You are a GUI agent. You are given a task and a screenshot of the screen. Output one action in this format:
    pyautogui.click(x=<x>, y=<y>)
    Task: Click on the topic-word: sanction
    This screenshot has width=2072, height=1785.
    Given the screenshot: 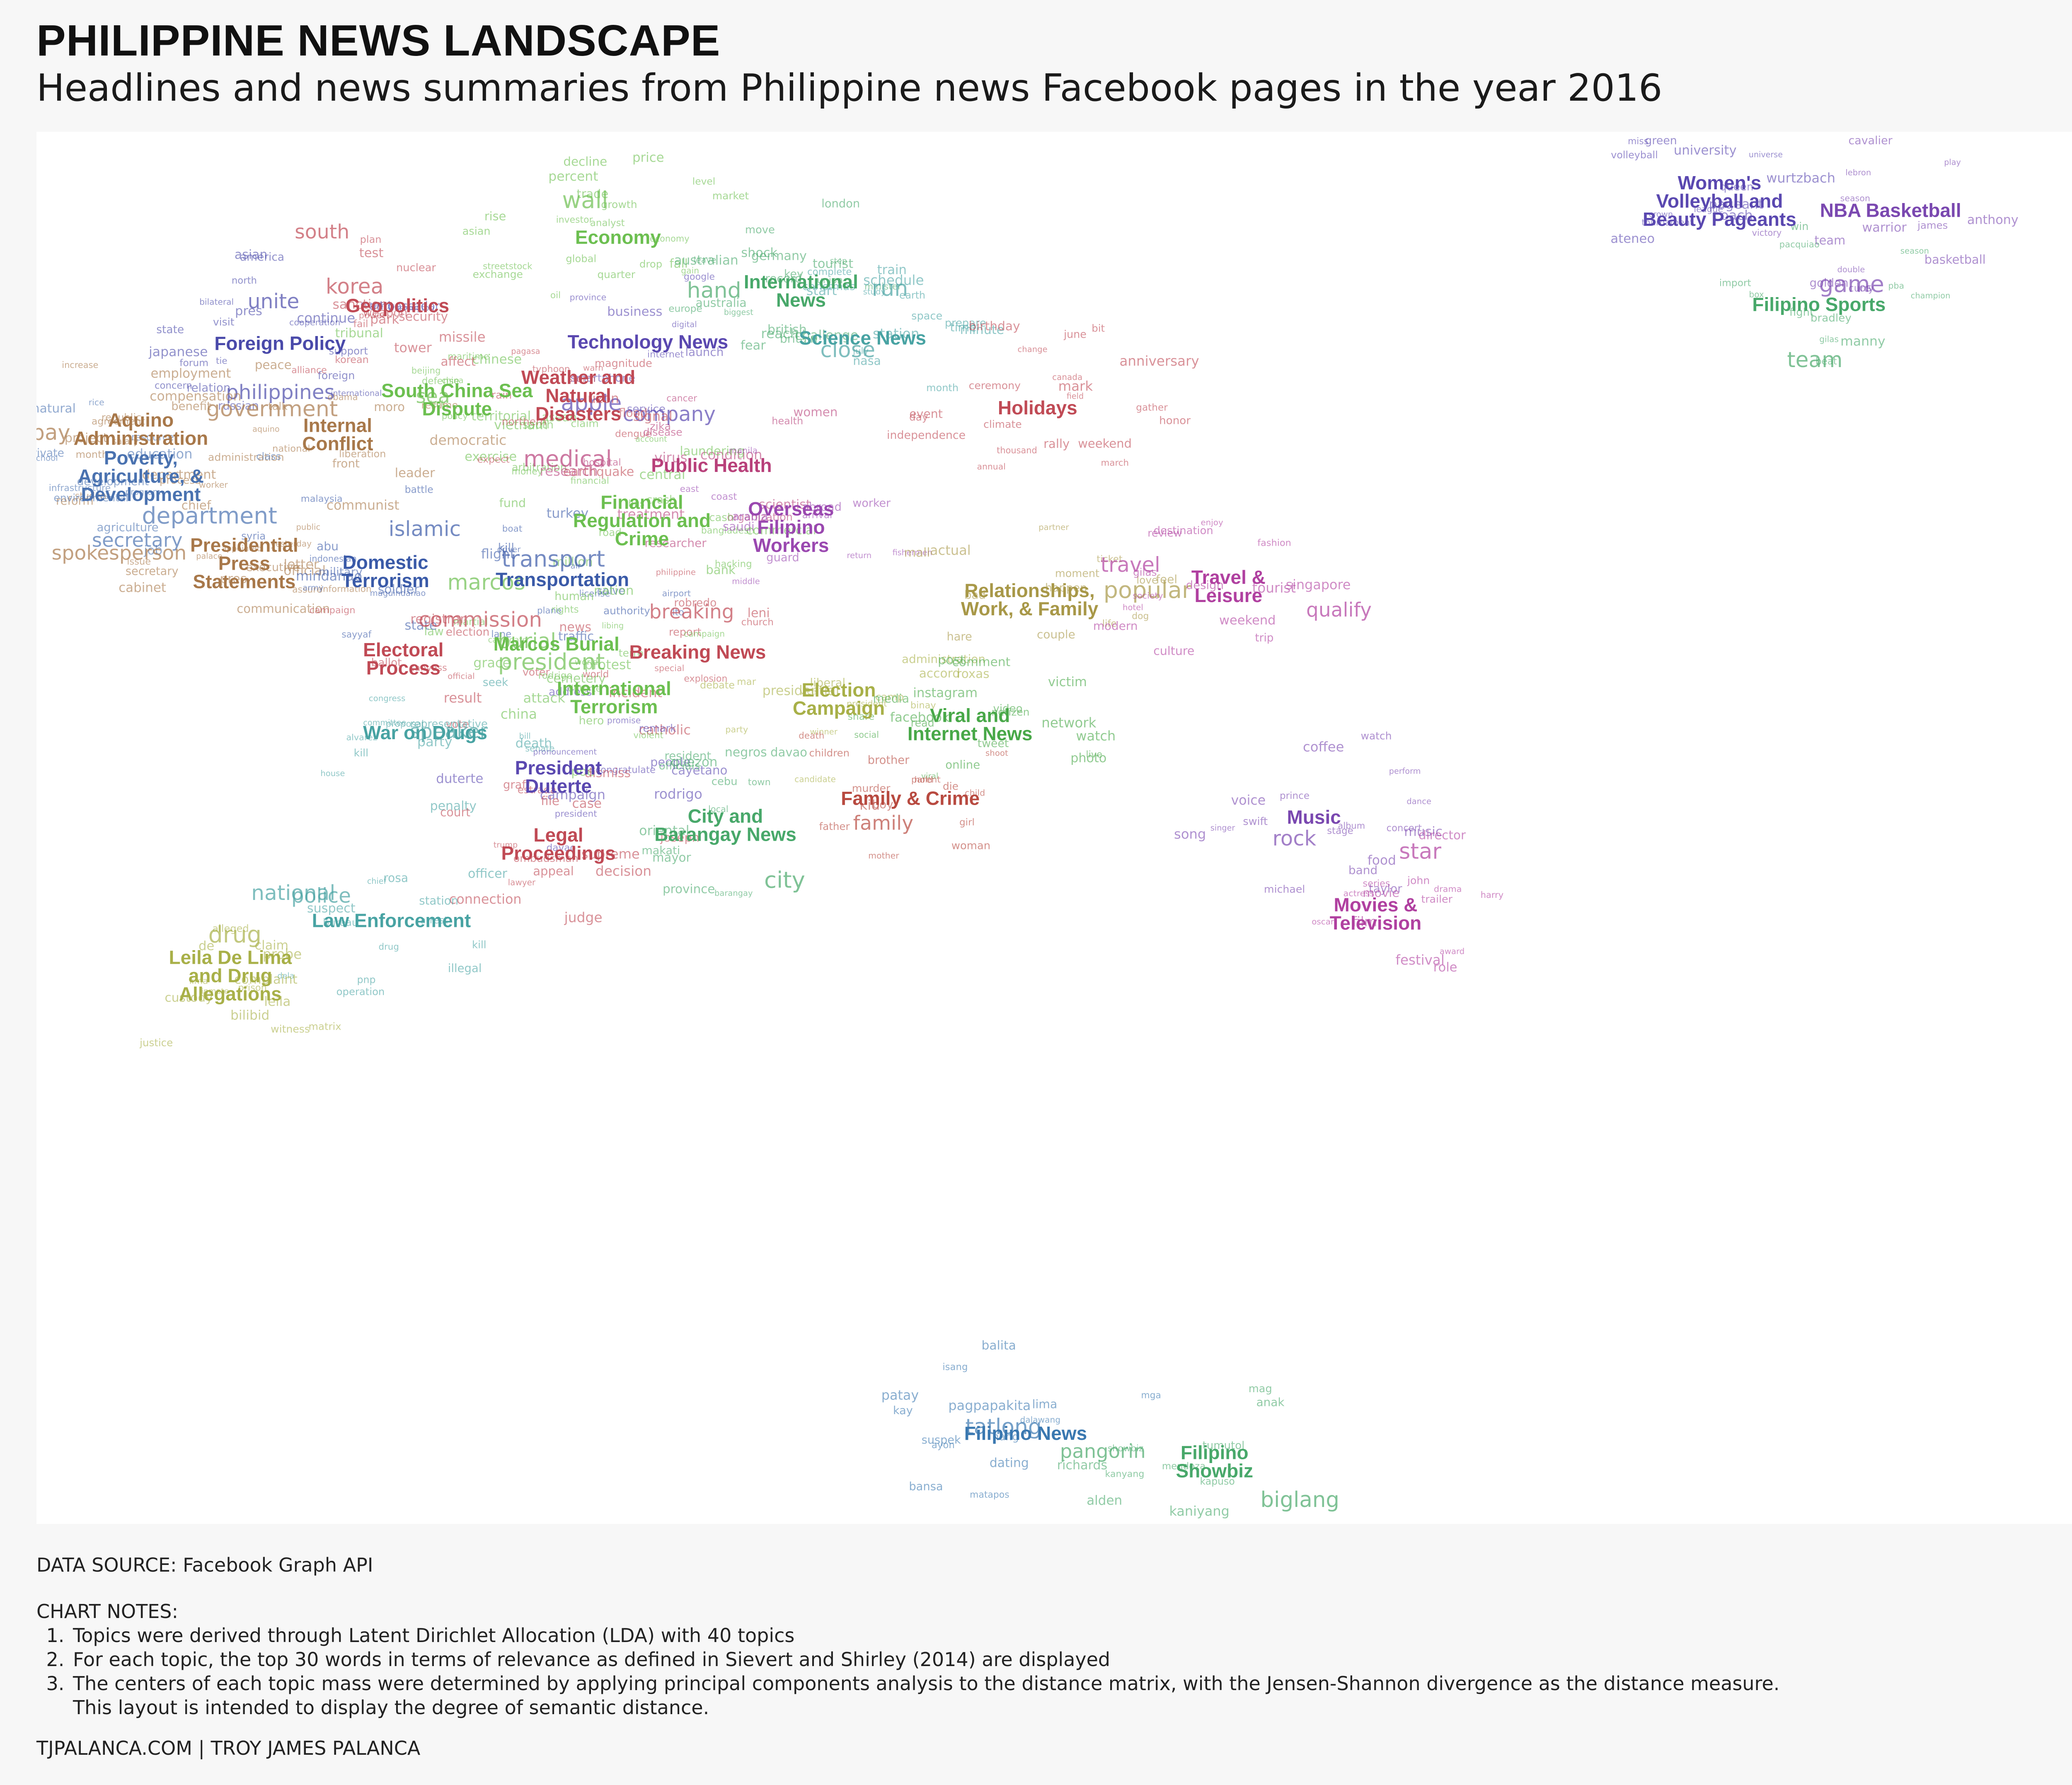 What is the action you would take?
    pyautogui.click(x=359, y=304)
    